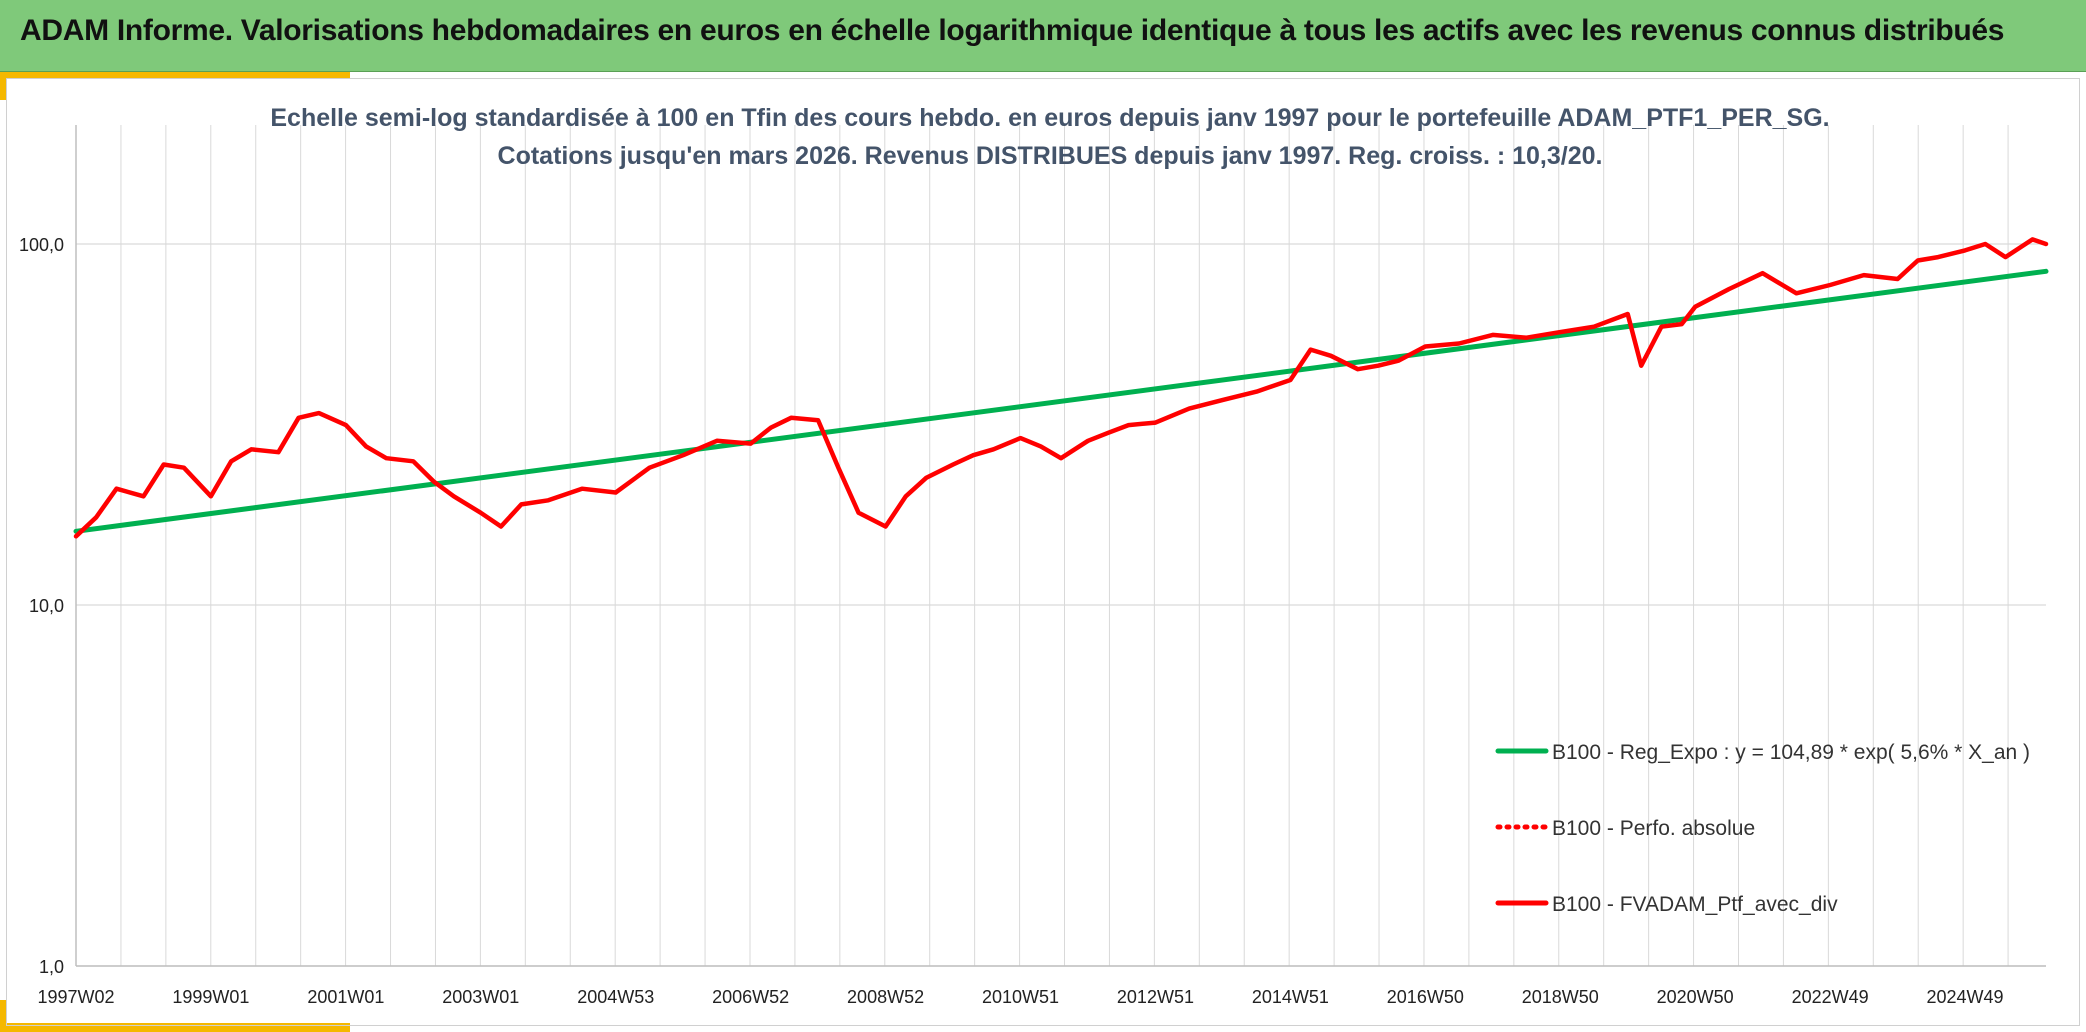 This screenshot has height=1032, width=2086. I want to click on x-tick-label: 2001W01, so click(345, 997).